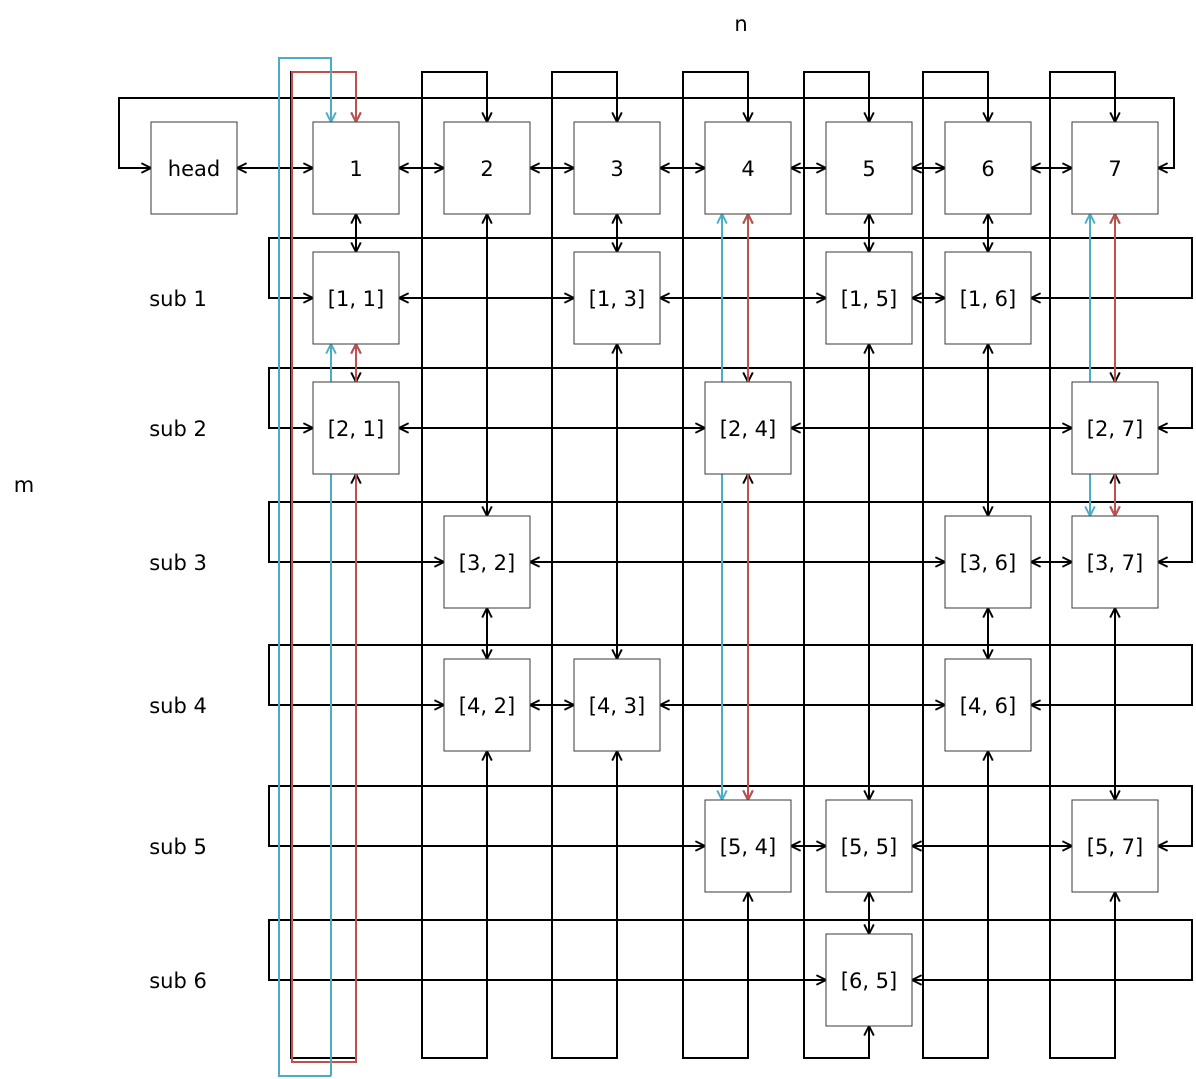  I want to click on row-label-5: sub 5, so click(178, 847).